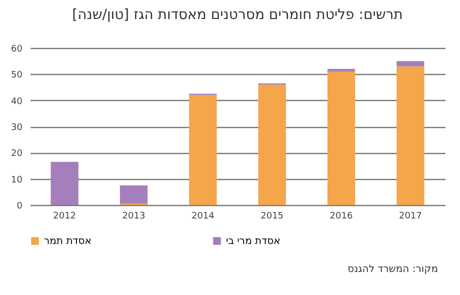 The image size is (460, 295). Describe the element at coordinates (68, 241) in the screenshot. I see `legend-label: אסדת תמר` at that location.